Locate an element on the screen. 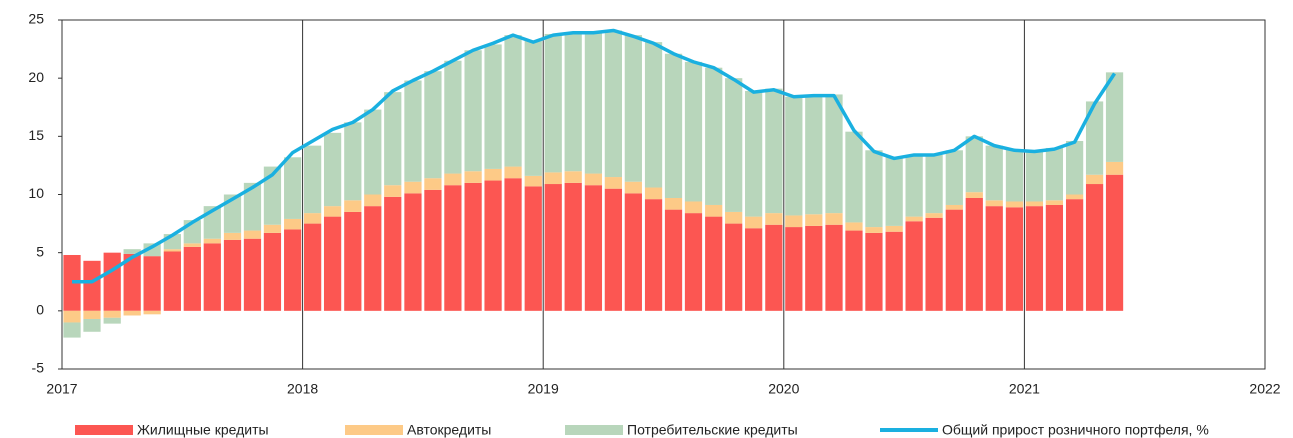 Image resolution: width=1293 pixels, height=438 pixels. y-tick-label: 5 is located at coordinates (40, 251).